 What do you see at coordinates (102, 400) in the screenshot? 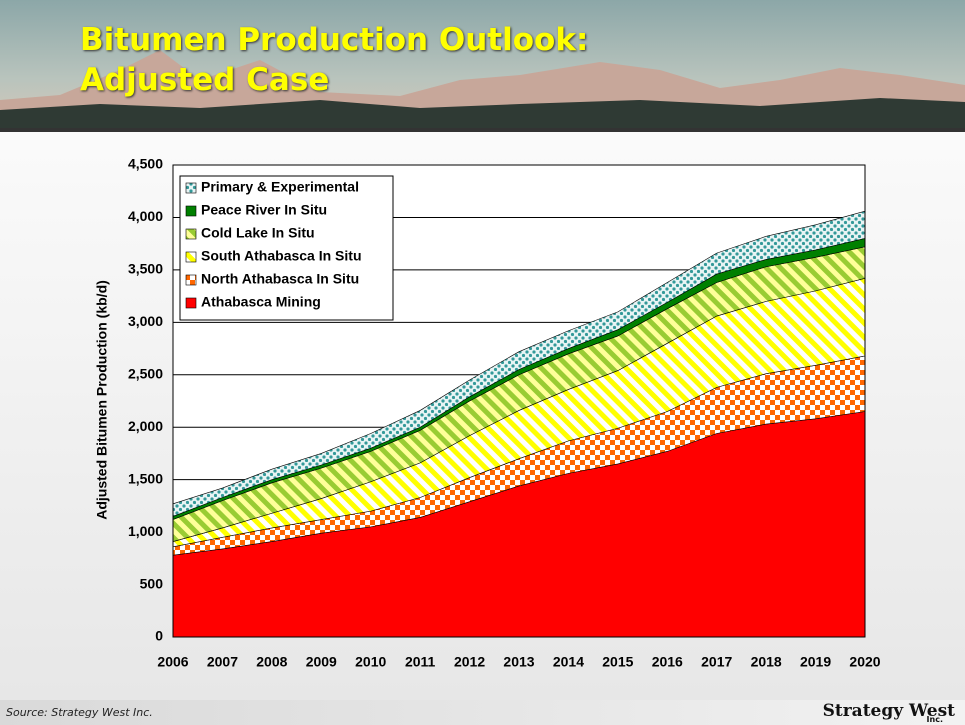
I see `y-axis-title: Adjusted Bitumen Production (kb/d)` at bounding box center [102, 400].